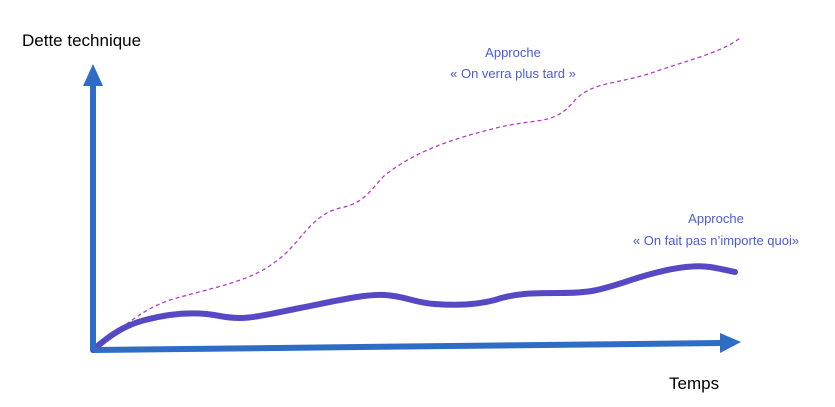 This screenshot has height=407, width=835. What do you see at coordinates (716, 240) in the screenshot?
I see `annotation: « On fait pas n’importe quoi»` at bounding box center [716, 240].